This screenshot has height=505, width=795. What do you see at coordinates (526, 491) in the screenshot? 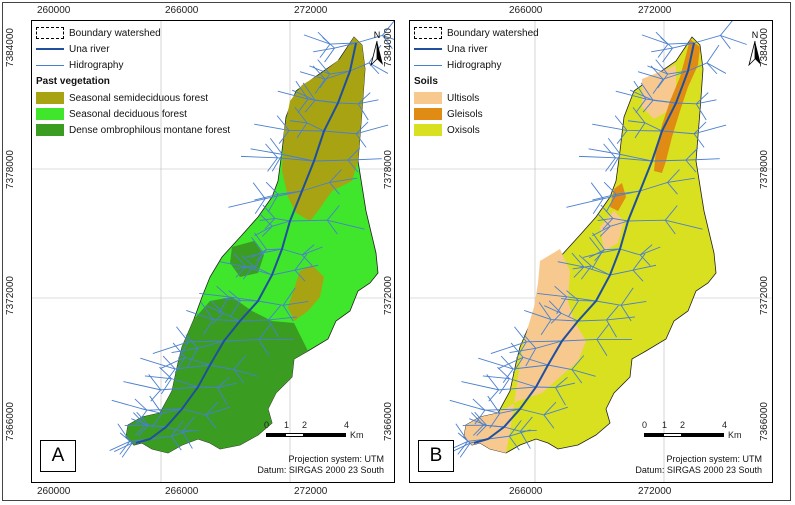
I see `x-tick-bottom: 266000` at bounding box center [526, 491].